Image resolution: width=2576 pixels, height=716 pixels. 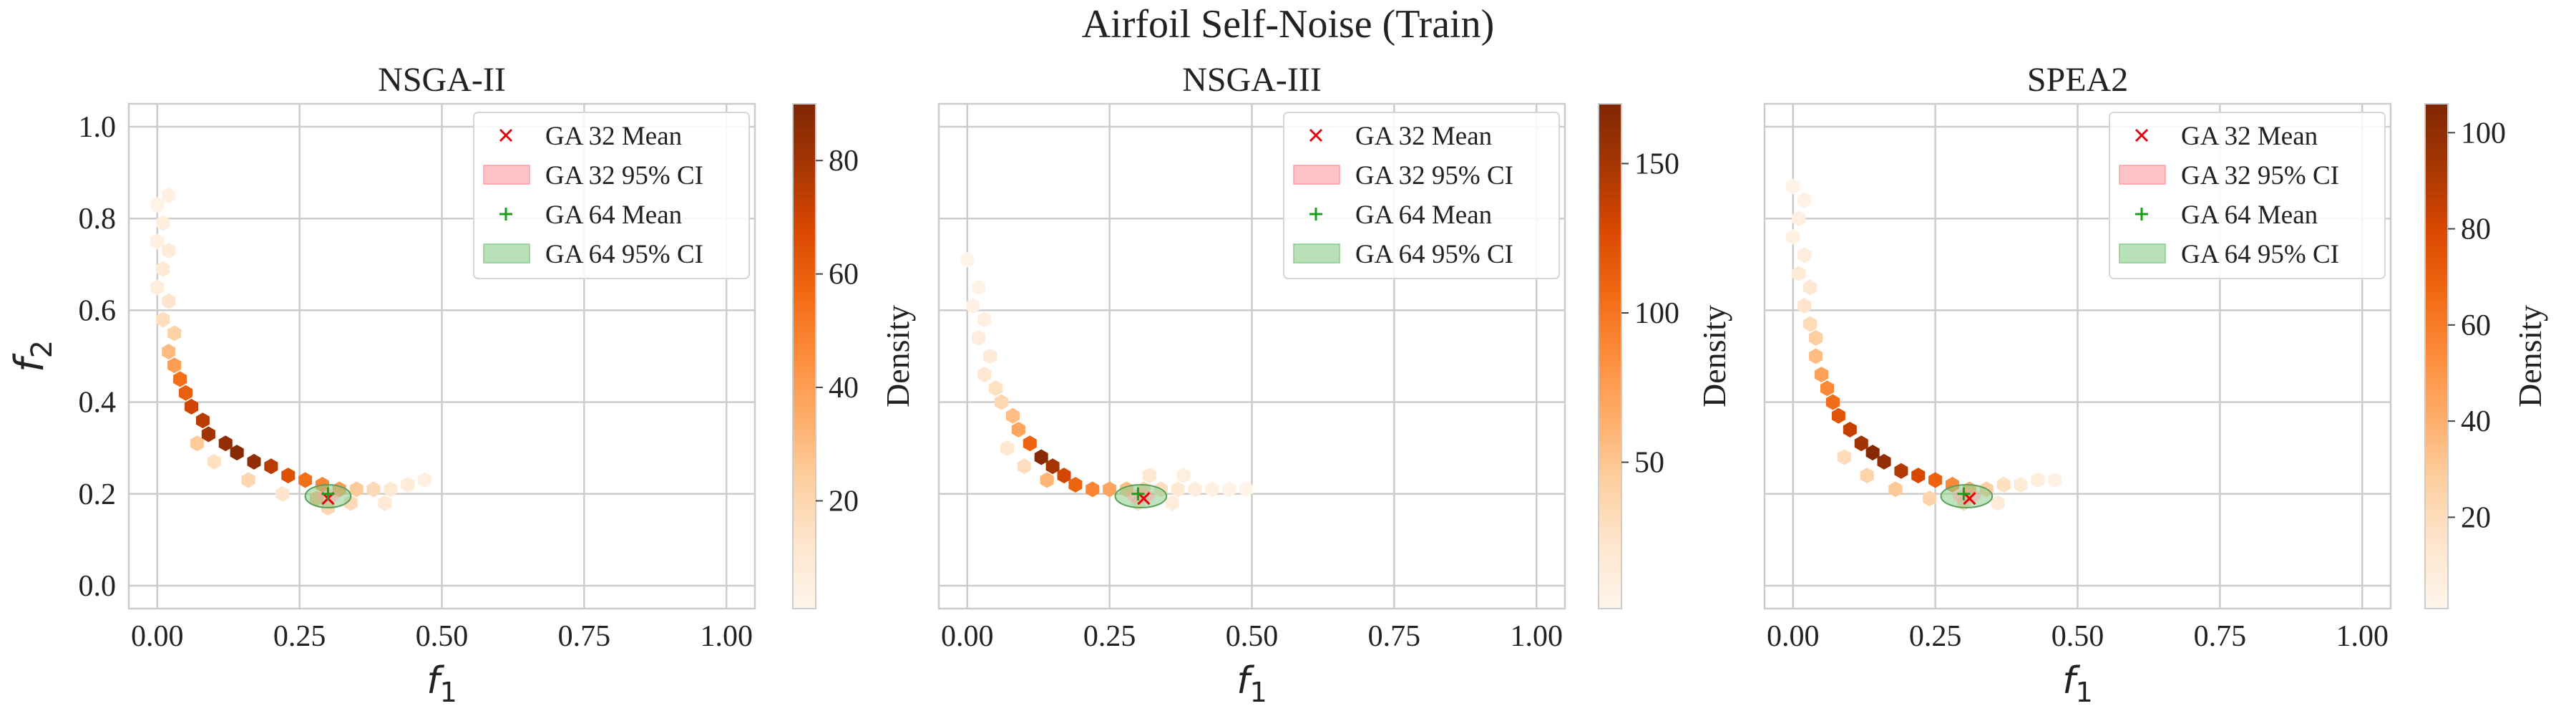 I want to click on legend-label: GA 64 95% CI, so click(x=1434, y=254).